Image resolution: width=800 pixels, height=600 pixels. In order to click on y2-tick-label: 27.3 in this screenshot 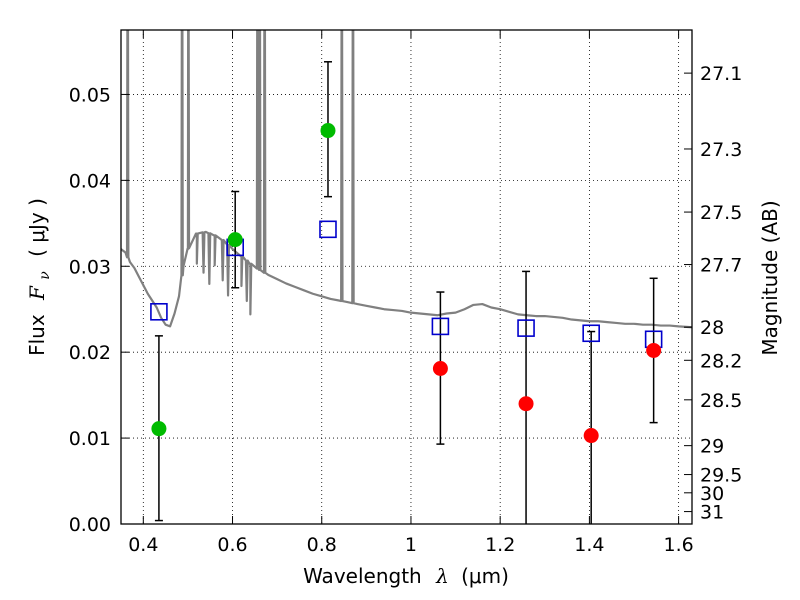, I will do `click(721, 150)`.